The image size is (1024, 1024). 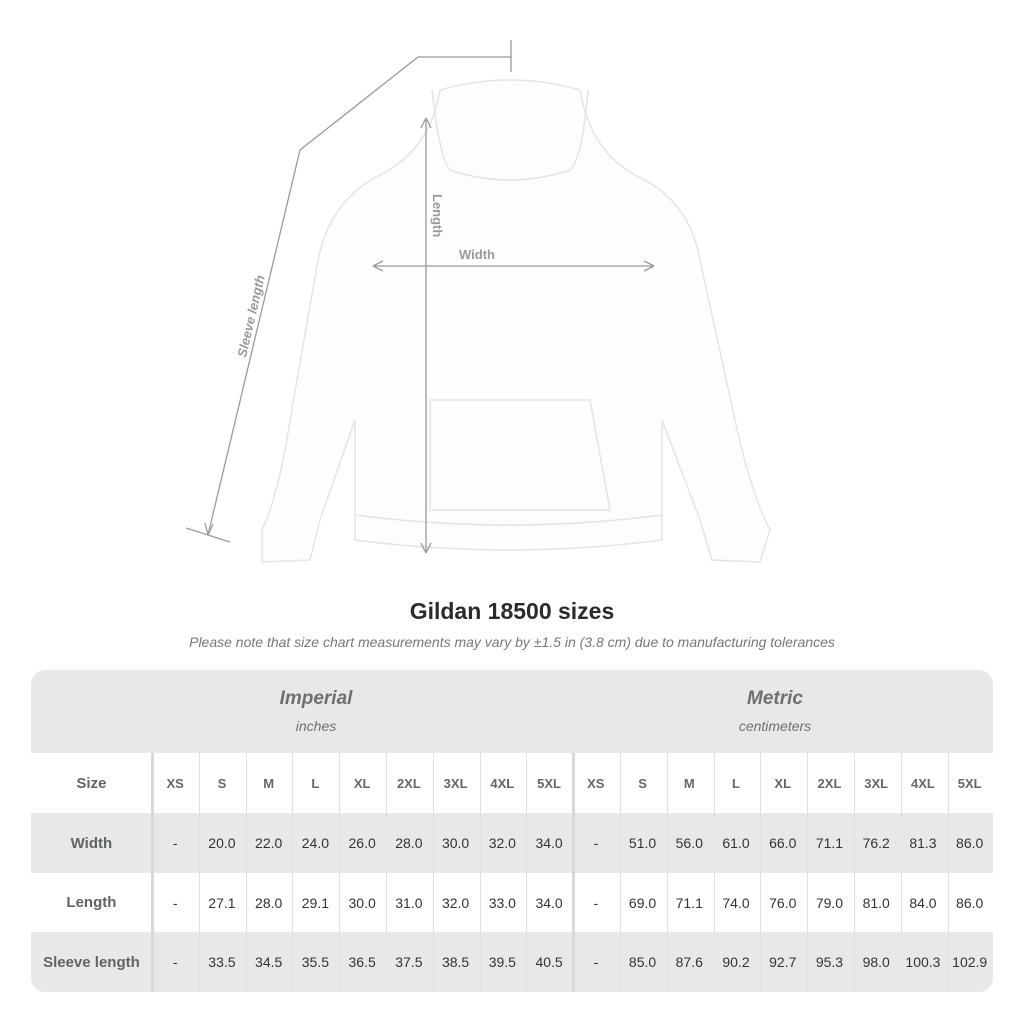 I want to click on width-label: Width, so click(x=477, y=254).